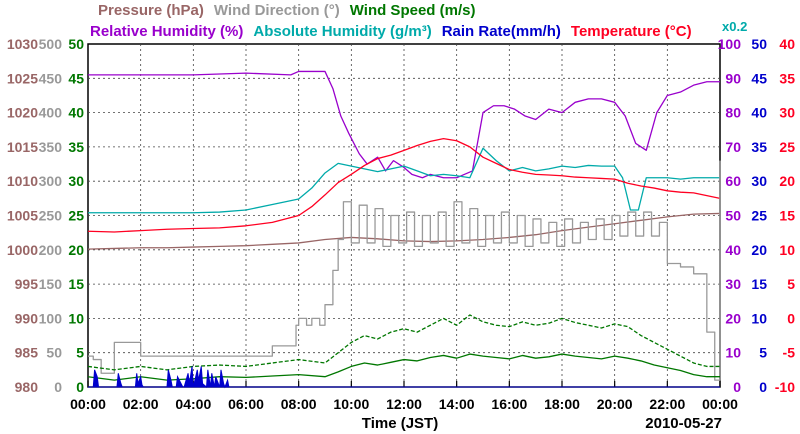 The width and height of the screenshot is (800, 434). I want to click on tick-label-temperature: -10, so click(785, 387).